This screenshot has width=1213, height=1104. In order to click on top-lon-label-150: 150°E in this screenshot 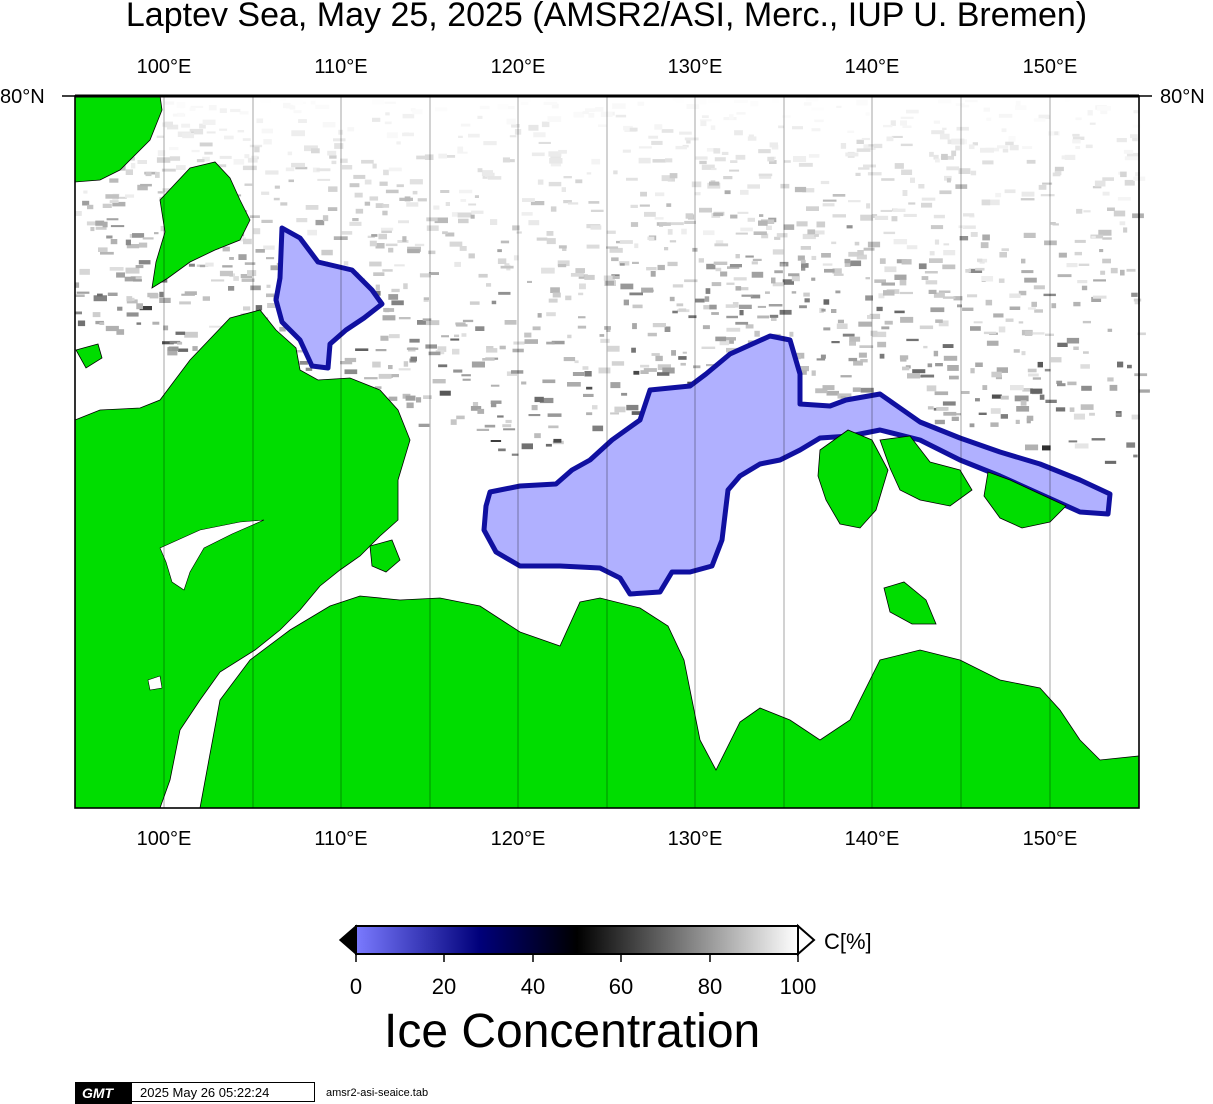, I will do `click(1050, 67)`.